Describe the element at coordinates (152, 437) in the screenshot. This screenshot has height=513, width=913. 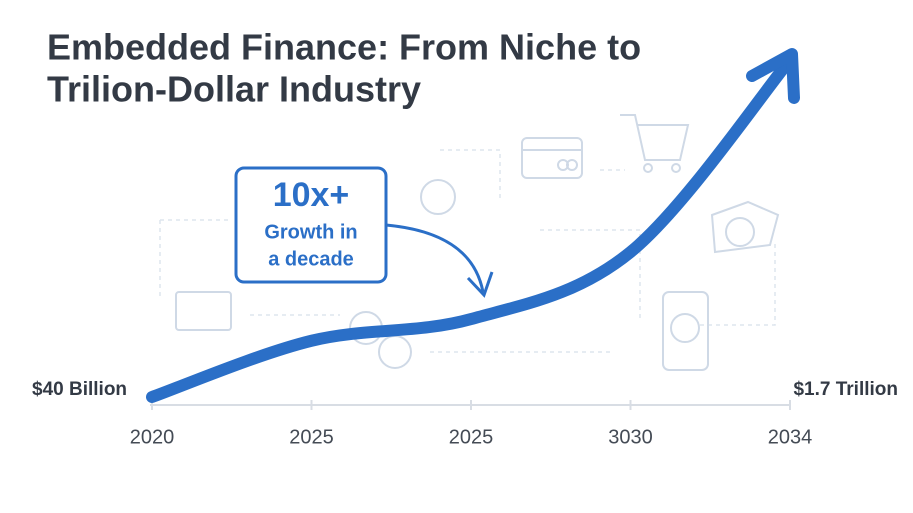
I see `x-tick-label: 2020` at that location.